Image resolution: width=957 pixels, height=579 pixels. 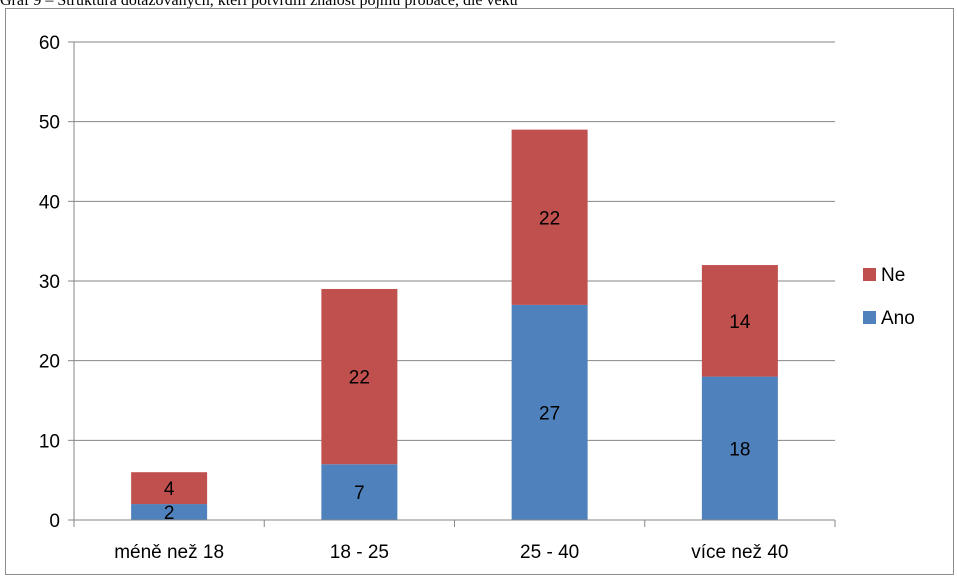 I want to click on y-tick-label: 60, so click(x=49, y=43).